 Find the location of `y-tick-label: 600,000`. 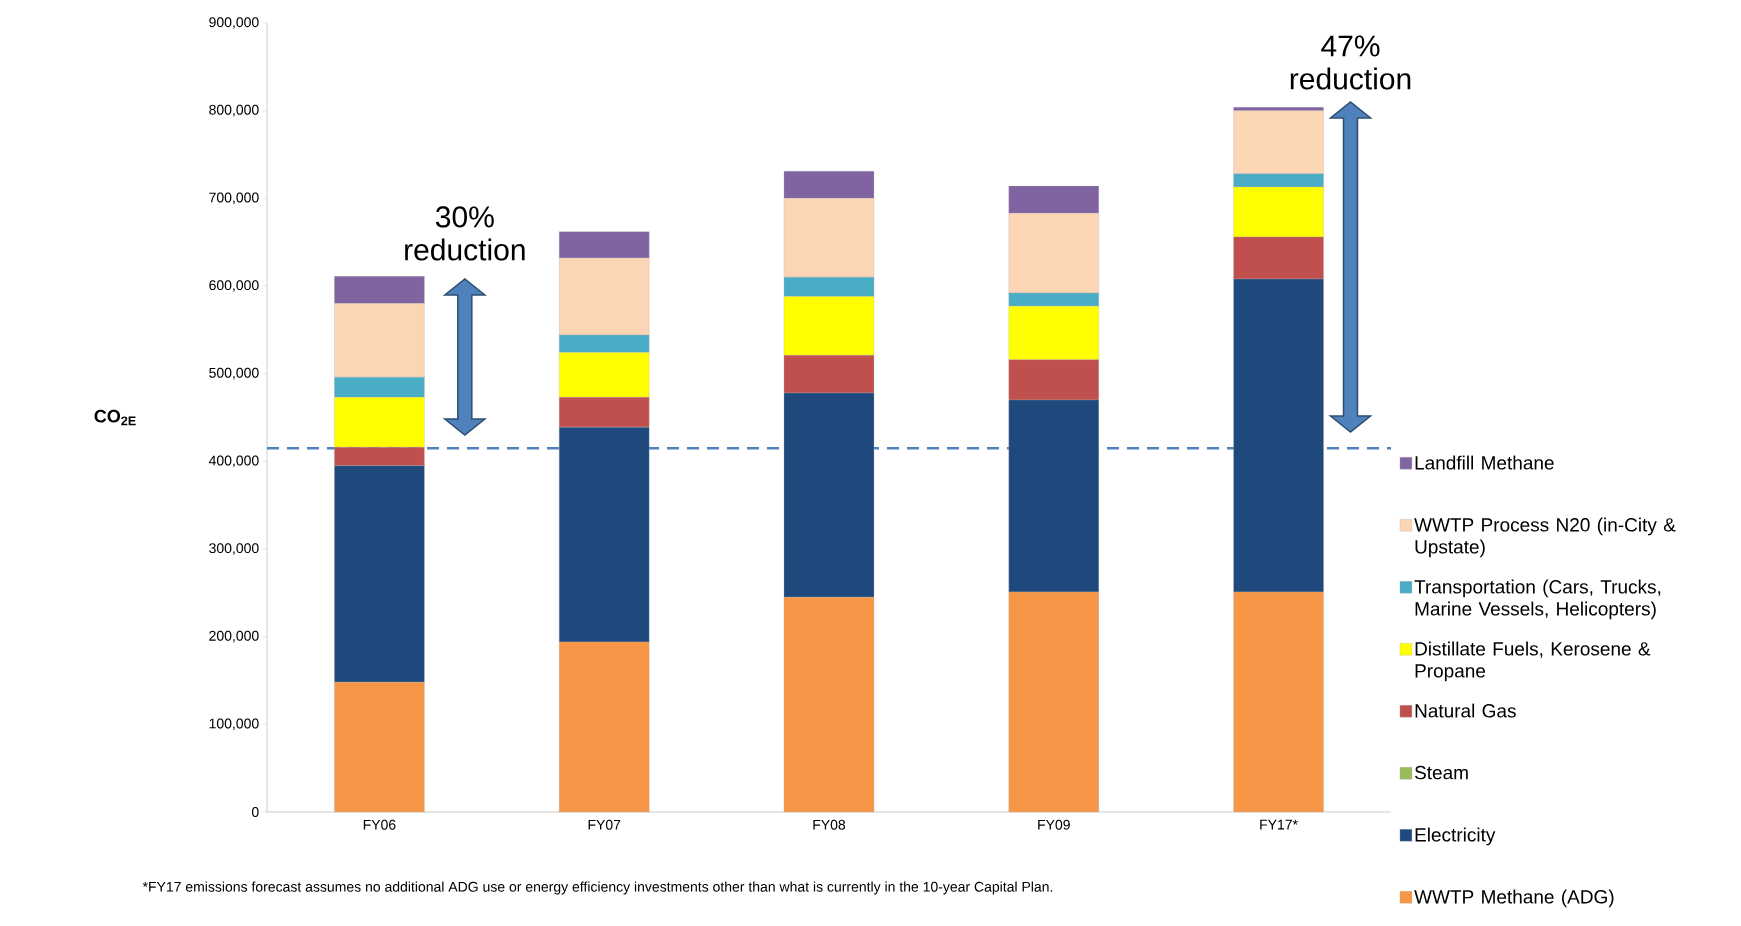

y-tick-label: 600,000 is located at coordinates (234, 286).